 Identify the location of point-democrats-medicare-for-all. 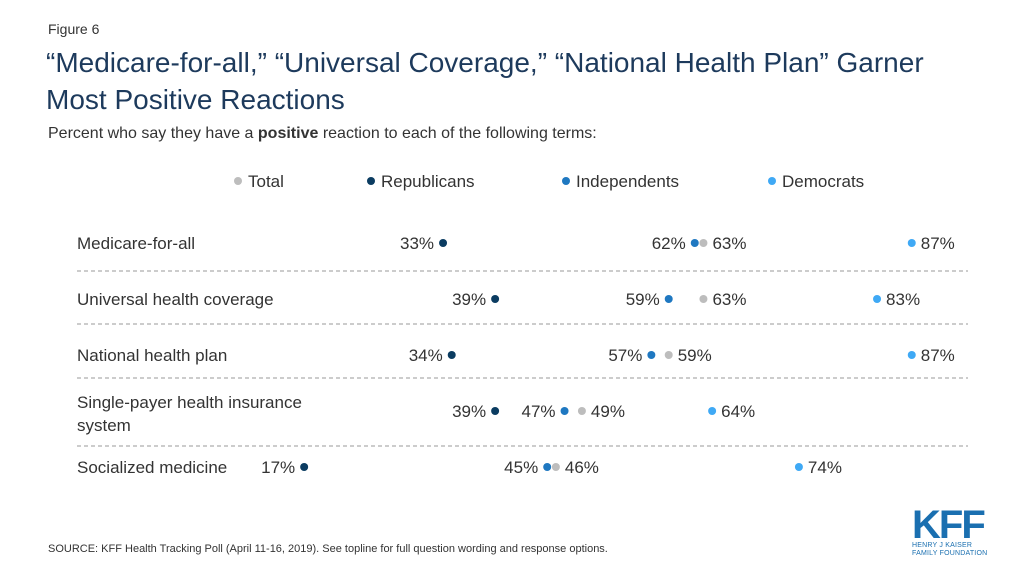
(911, 243).